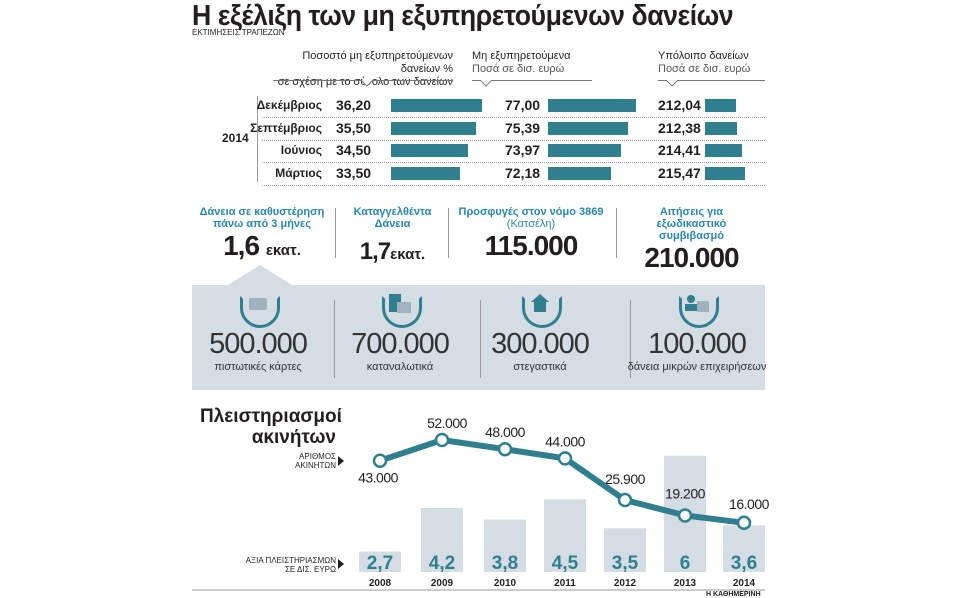 This screenshot has width=958, height=598. I want to click on loan-category: 100.000 δάνεια μικρών επιχειρήσεων, so click(697, 332).